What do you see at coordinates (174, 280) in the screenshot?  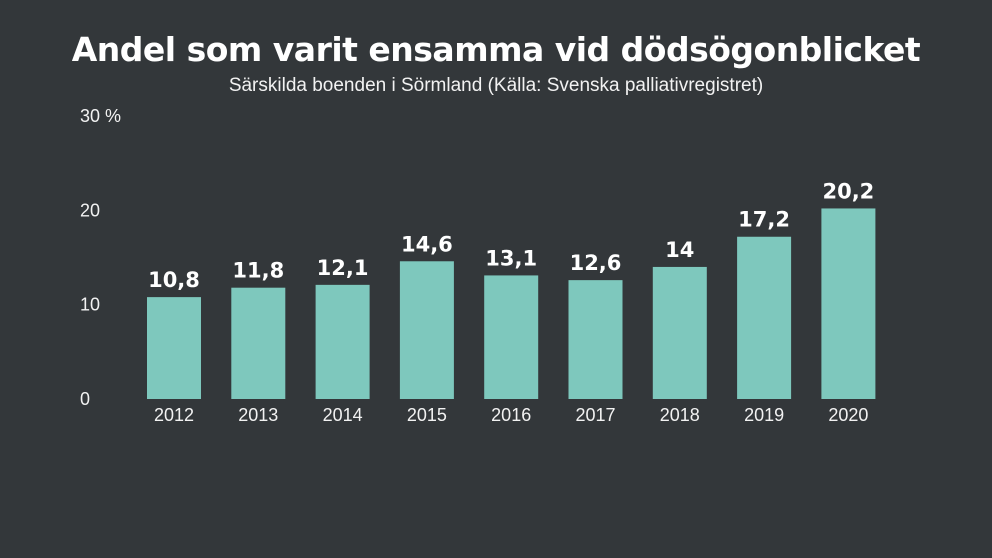 I see `value-label-2012: 10,8` at bounding box center [174, 280].